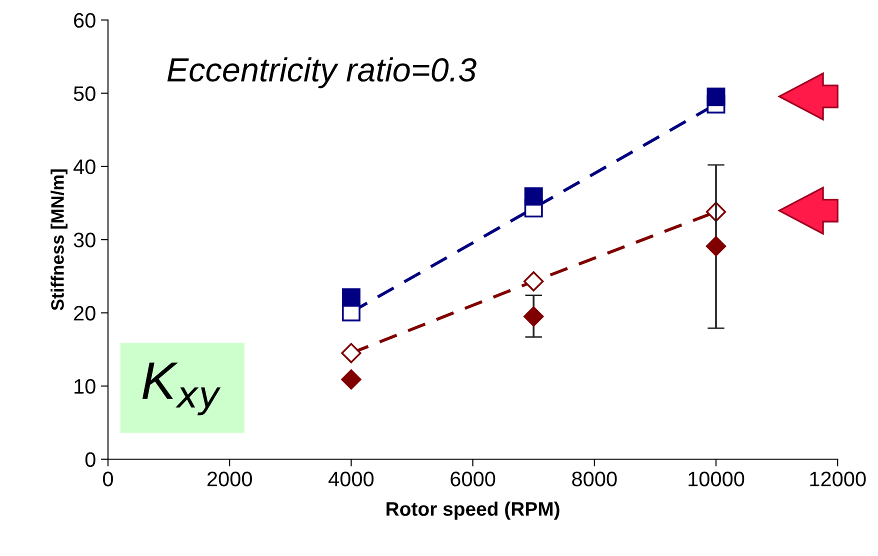 Image resolution: width=878 pixels, height=556 pixels. Describe the element at coordinates (59, 239) in the screenshot. I see `y-axis-title: Stiffness [MN/m]` at that location.